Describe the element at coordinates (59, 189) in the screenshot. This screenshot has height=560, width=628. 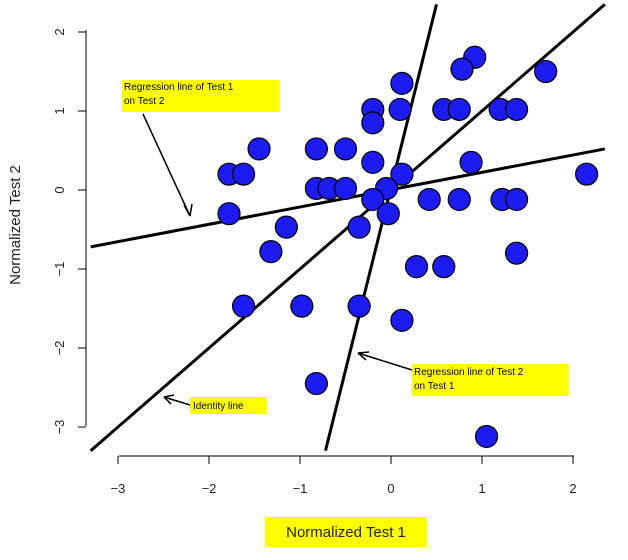
I see `y-tick-label: 0` at that location.